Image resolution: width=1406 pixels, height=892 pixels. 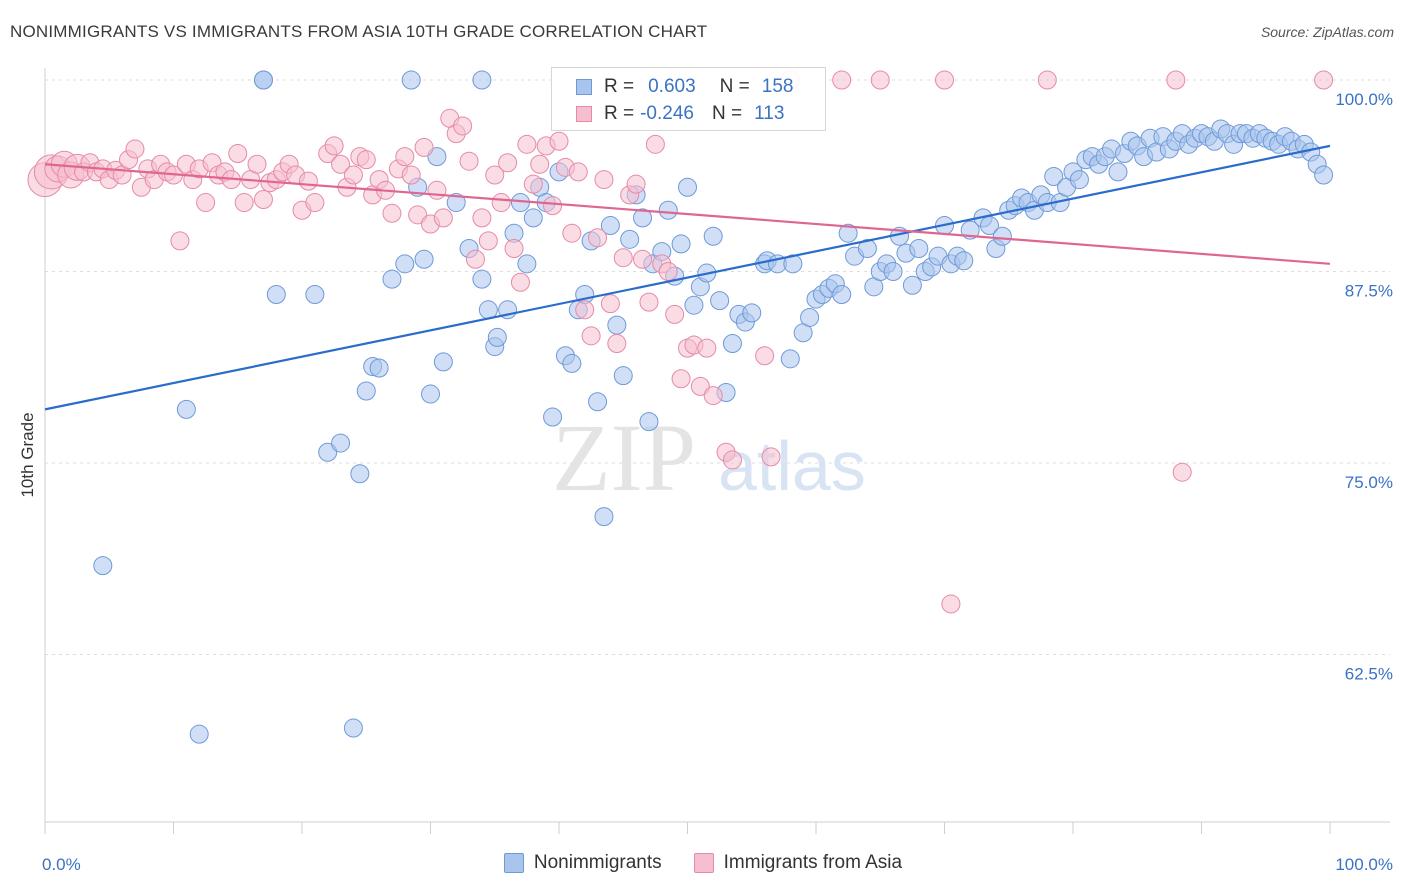 What do you see at coordinates (813, 862) in the screenshot?
I see `legend-label-immigrants: Immigrants from Asia` at bounding box center [813, 862].